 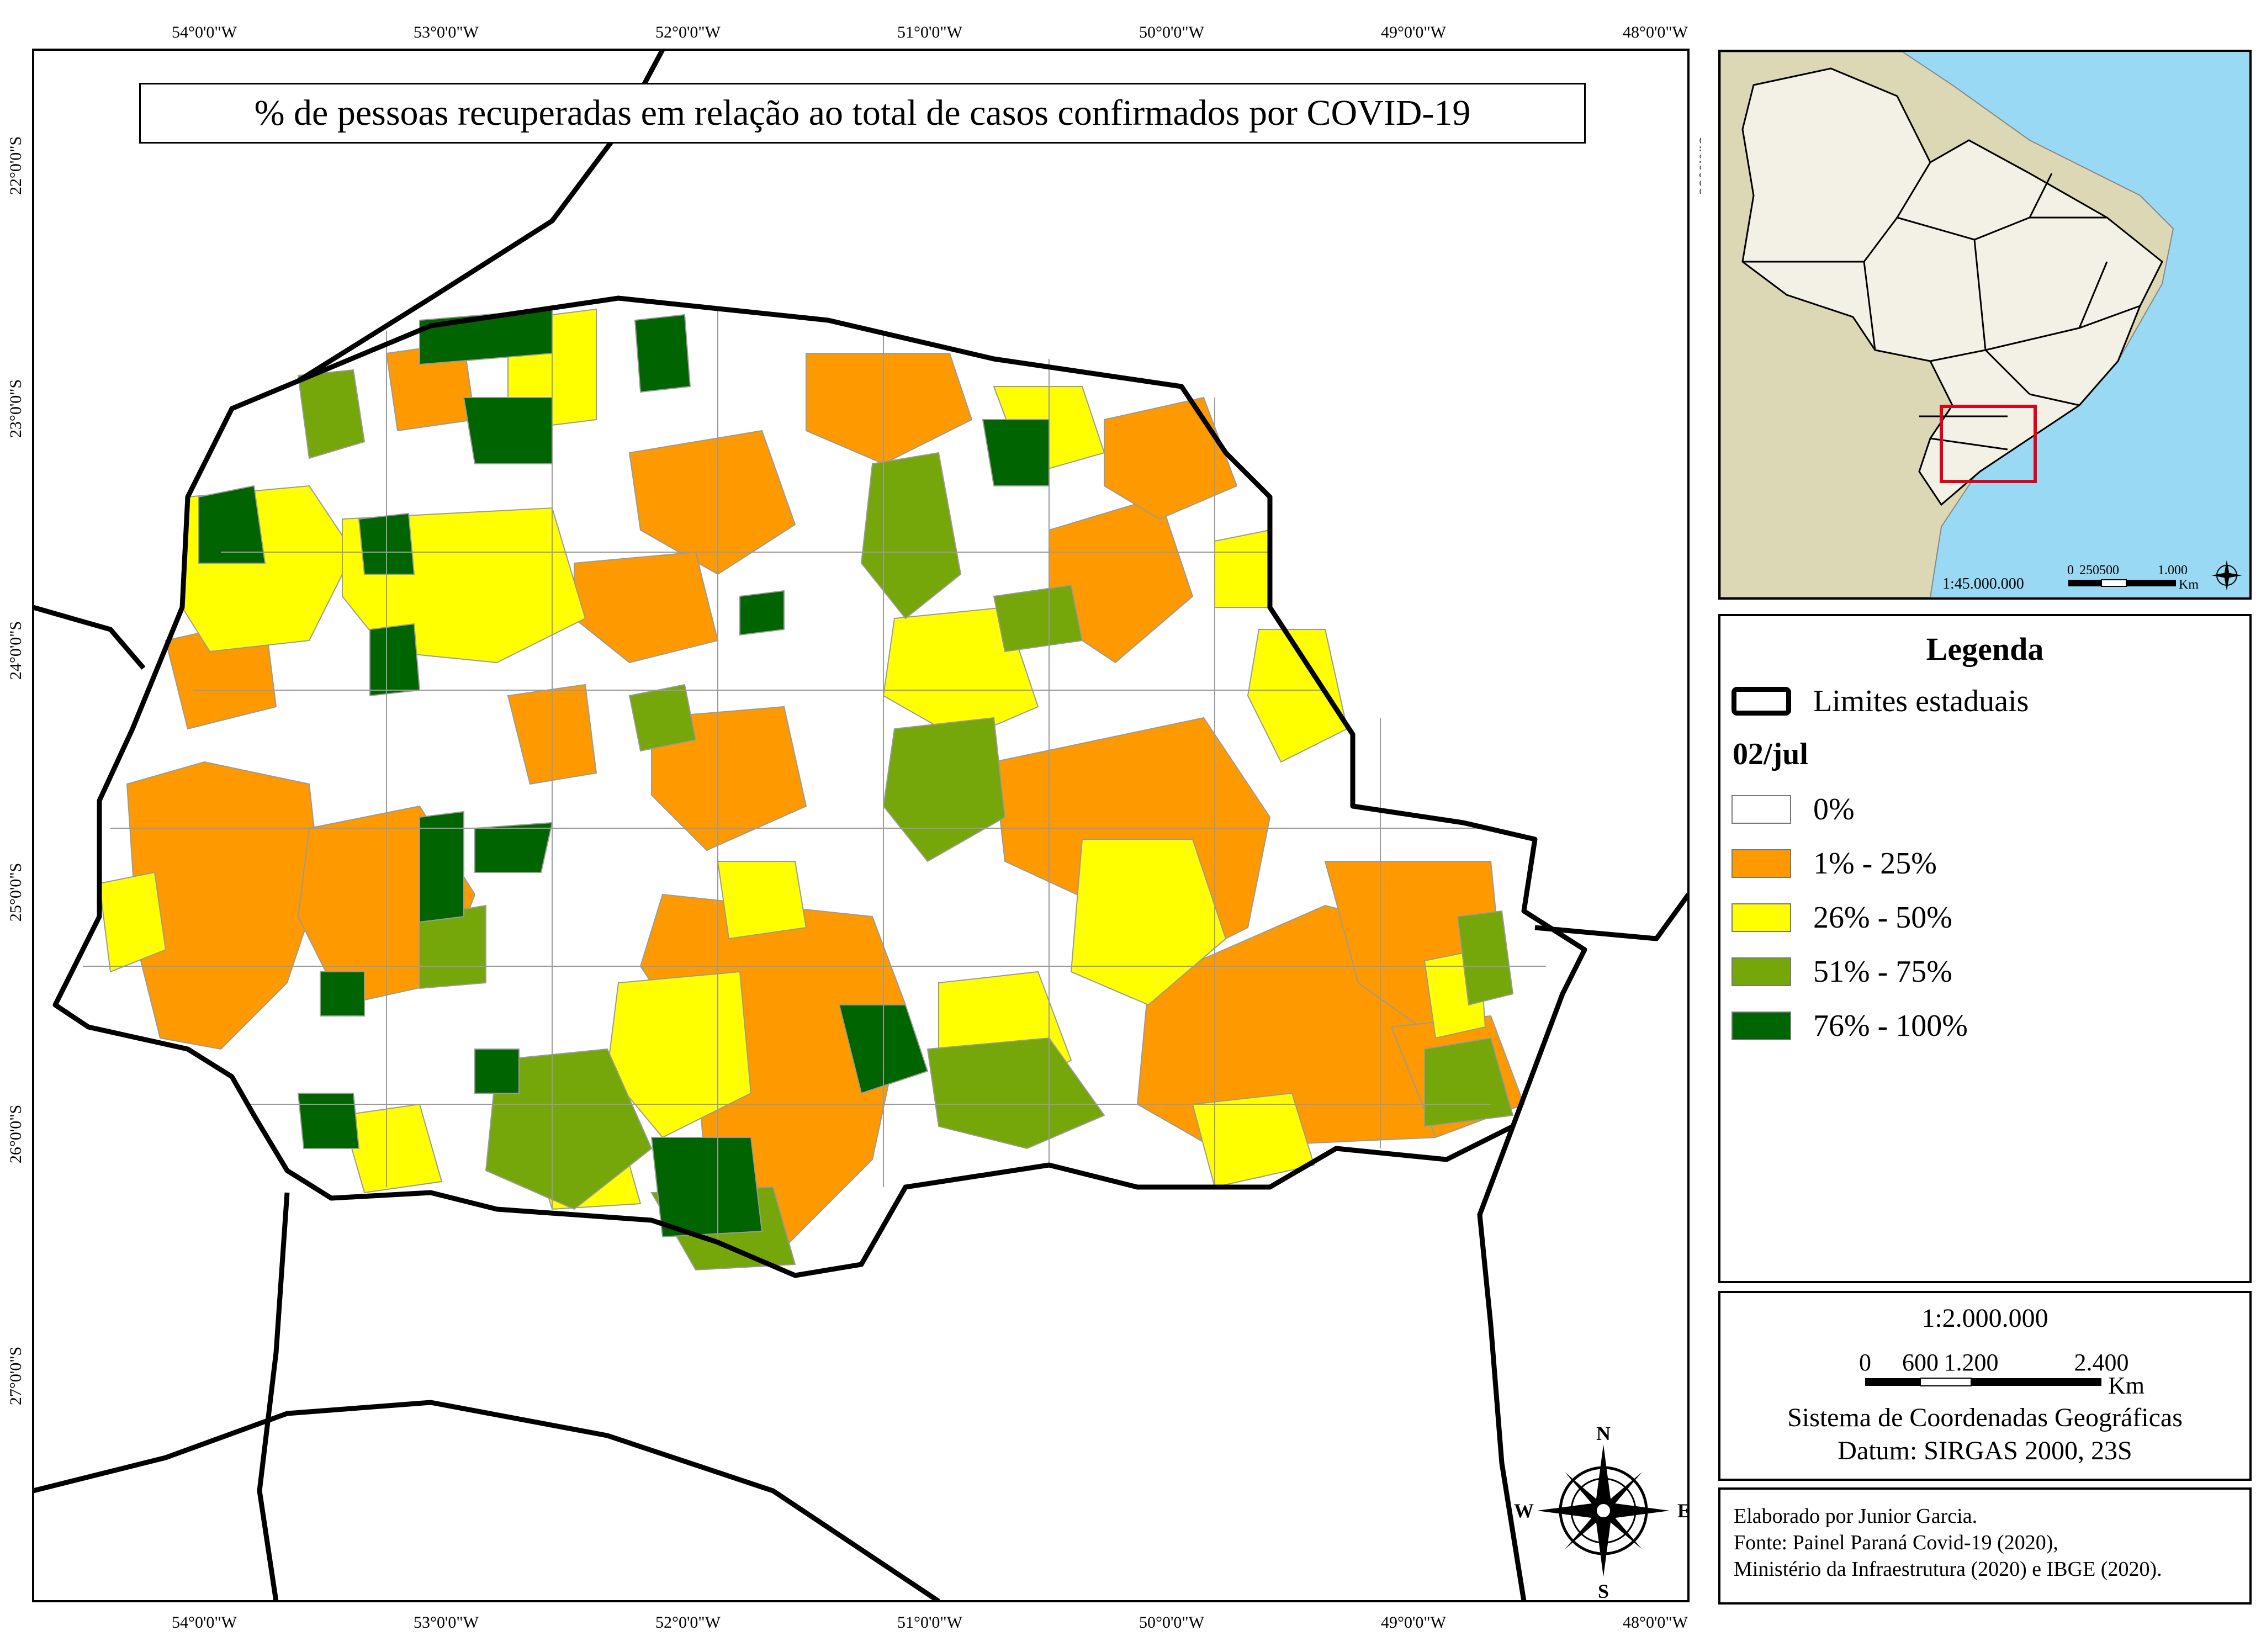 I want to click on inset-scale-tick-1: 250500, so click(x=2099, y=570).